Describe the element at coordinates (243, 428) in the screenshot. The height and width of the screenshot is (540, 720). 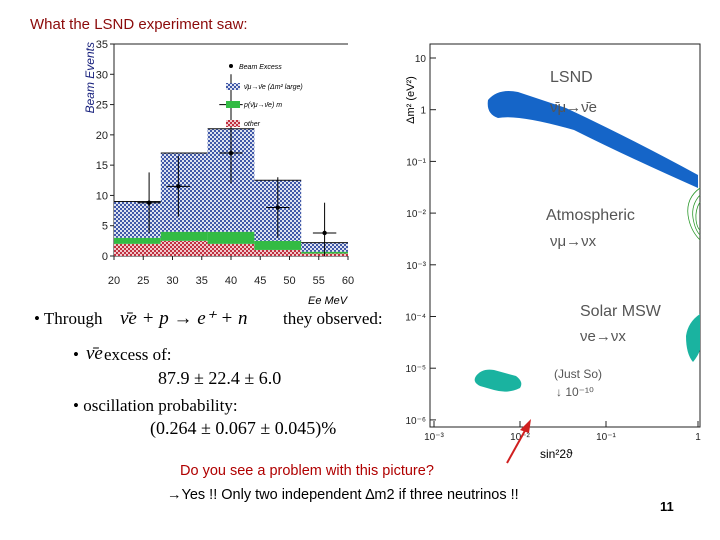
I see `oscillation-value: (0.264 ± 0.067 ± 0.045)%` at that location.